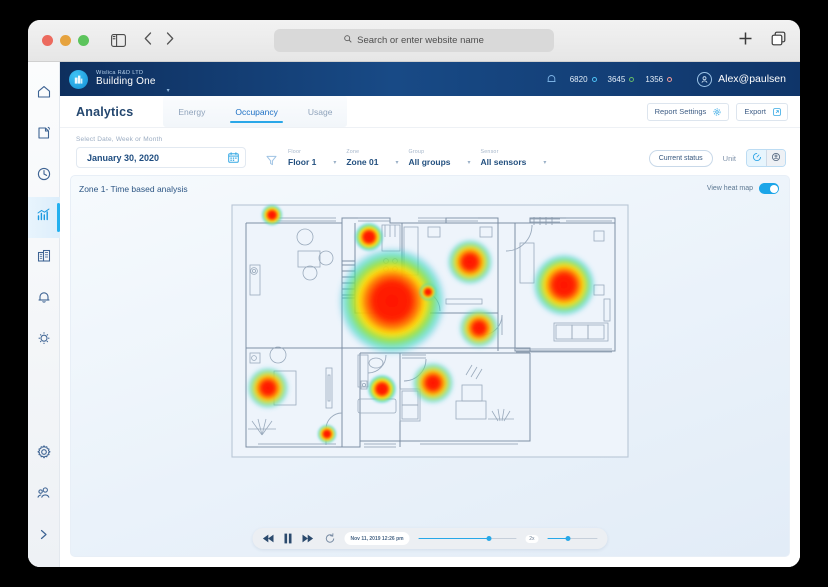  Describe the element at coordinates (616, 79) in the screenshot. I see `stat-value: 3645` at that location.